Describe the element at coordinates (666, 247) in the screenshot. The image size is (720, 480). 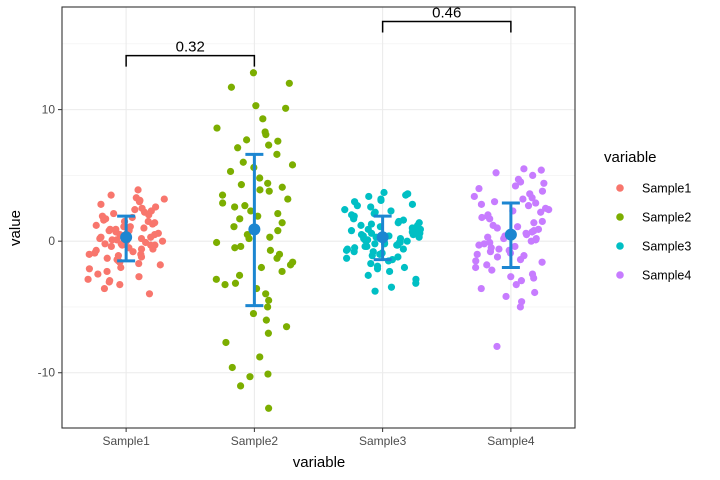
I see `legend-label: Sample3` at that location.